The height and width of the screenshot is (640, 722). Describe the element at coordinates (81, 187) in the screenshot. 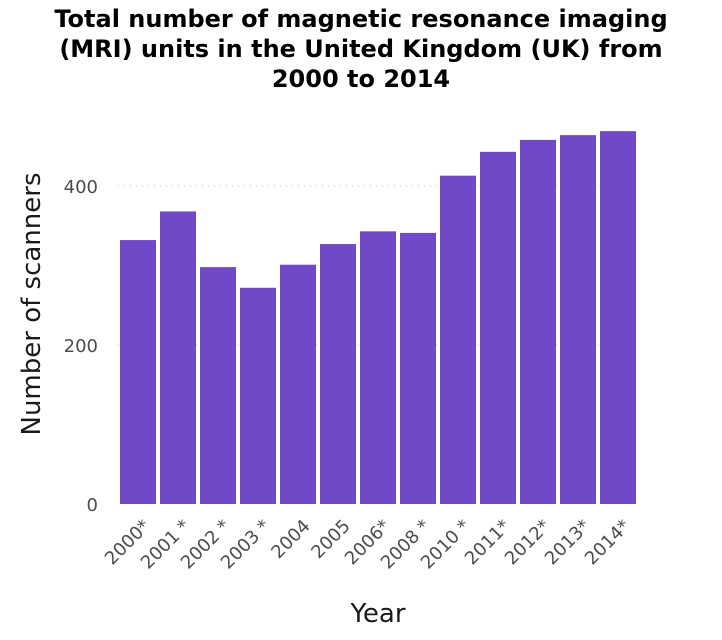

I see `y-tick-label: 400` at that location.